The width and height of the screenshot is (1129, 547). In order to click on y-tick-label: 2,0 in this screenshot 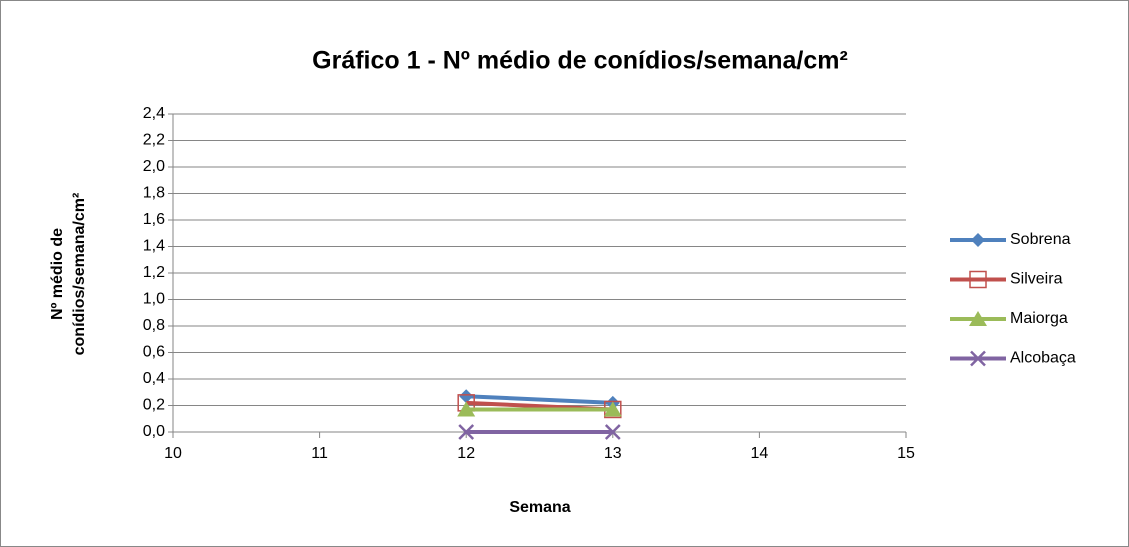, I will do `click(154, 166)`.